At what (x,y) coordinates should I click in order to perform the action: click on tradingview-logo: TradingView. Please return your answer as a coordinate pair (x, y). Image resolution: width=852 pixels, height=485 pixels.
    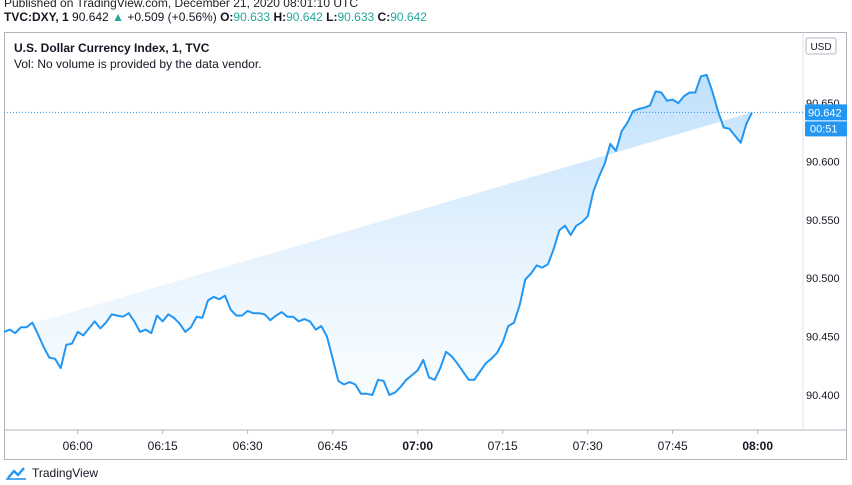
    Looking at the image, I should click on (51, 473).